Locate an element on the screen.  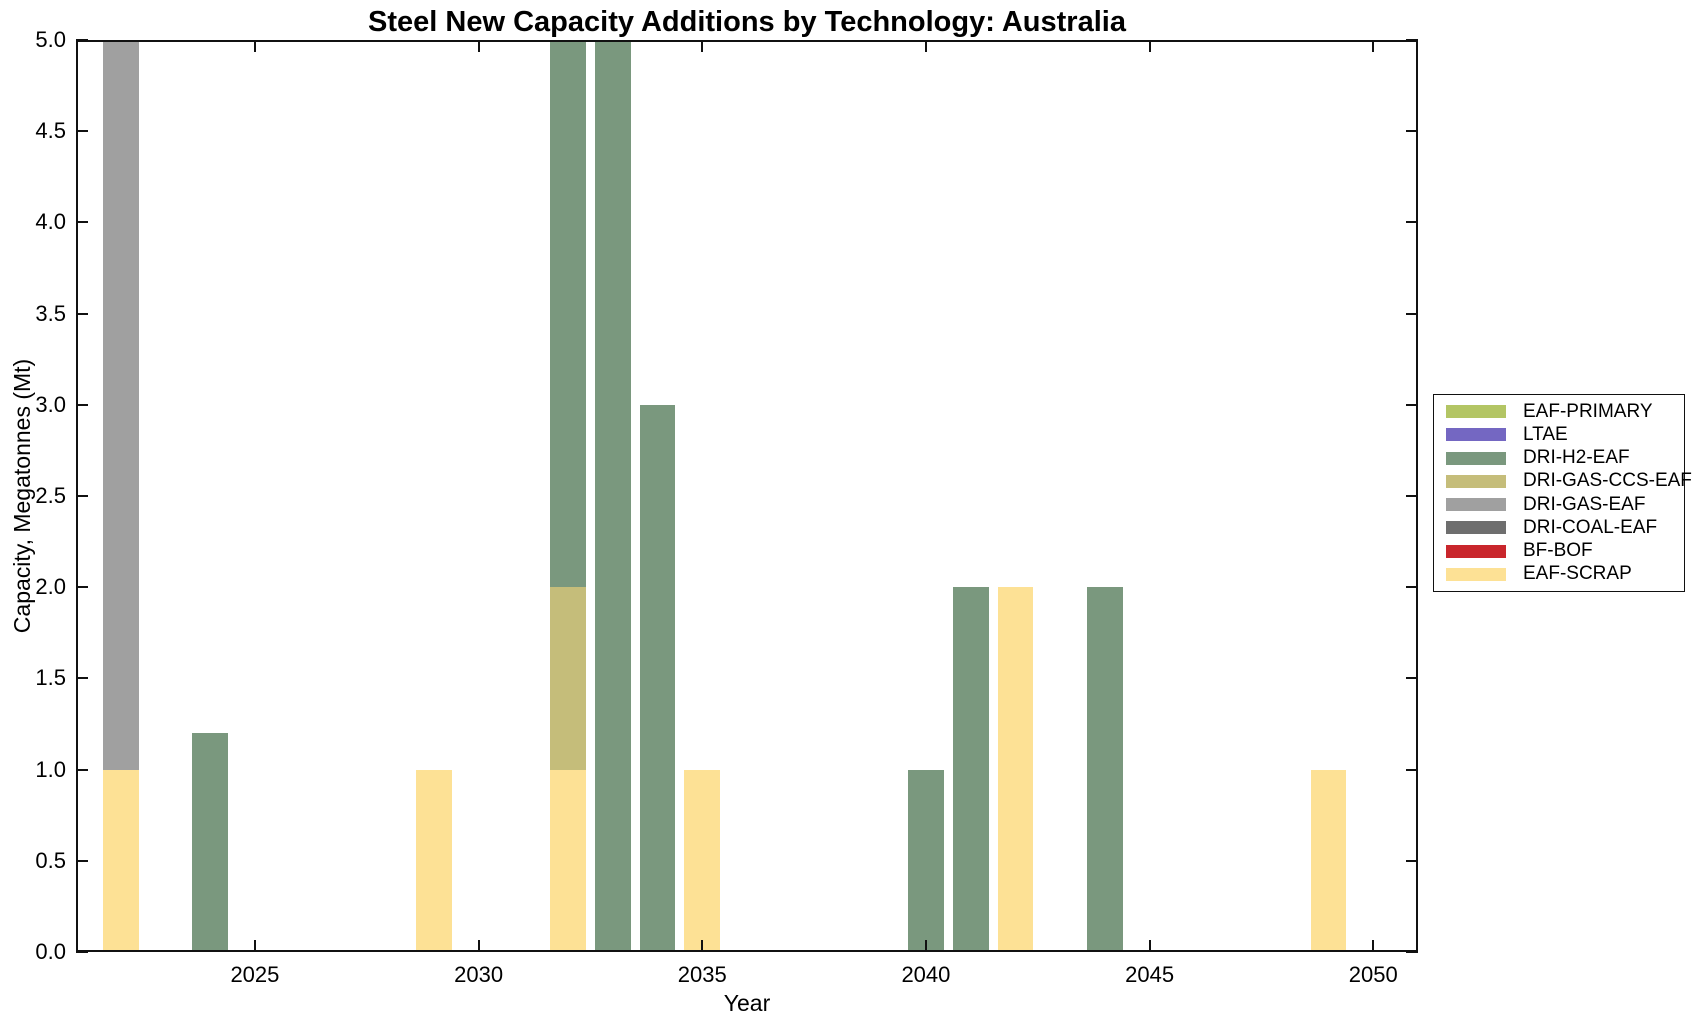
y-tick-label: 0.5 is located at coordinates (50, 860).